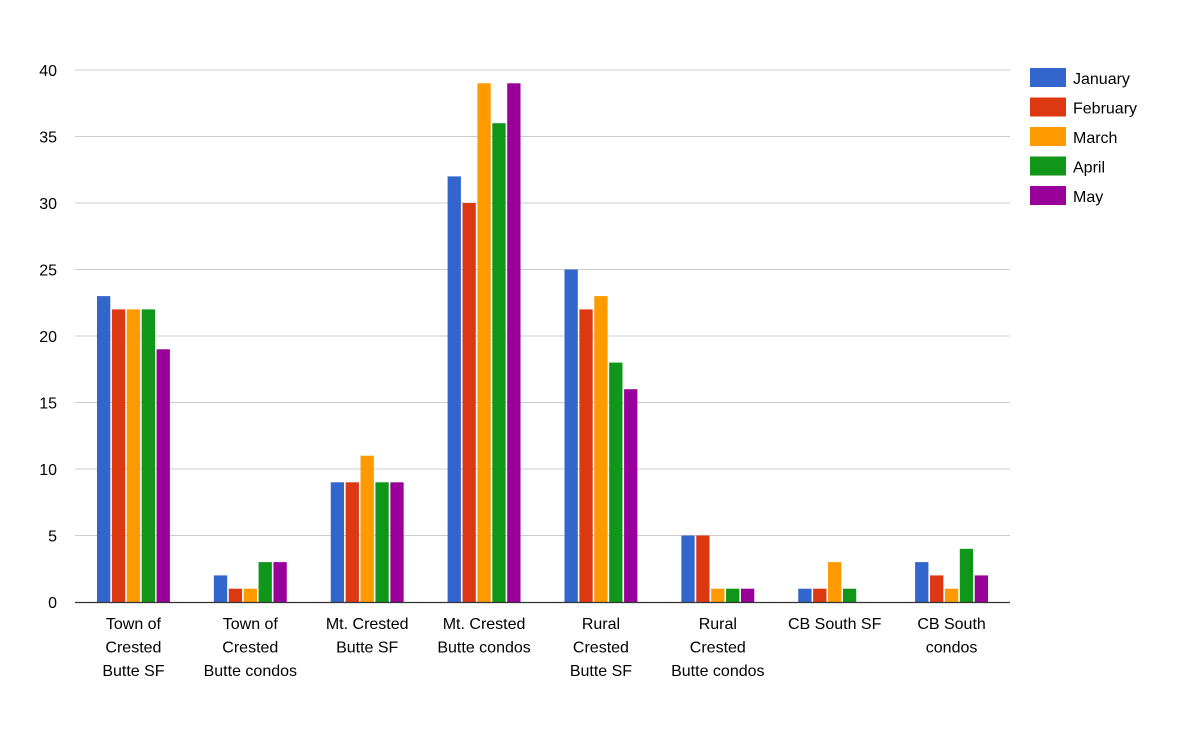  Describe the element at coordinates (48, 204) in the screenshot. I see `y-tick-label: 30` at that location.